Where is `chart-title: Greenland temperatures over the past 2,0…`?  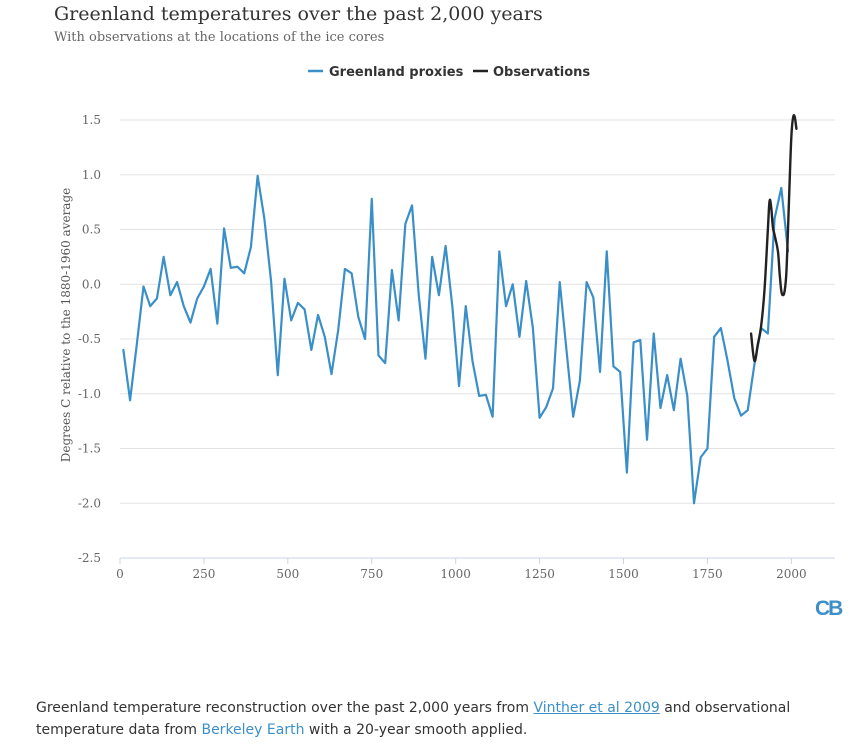 chart-title: Greenland temperatures over the past 2,0… is located at coordinates (298, 14).